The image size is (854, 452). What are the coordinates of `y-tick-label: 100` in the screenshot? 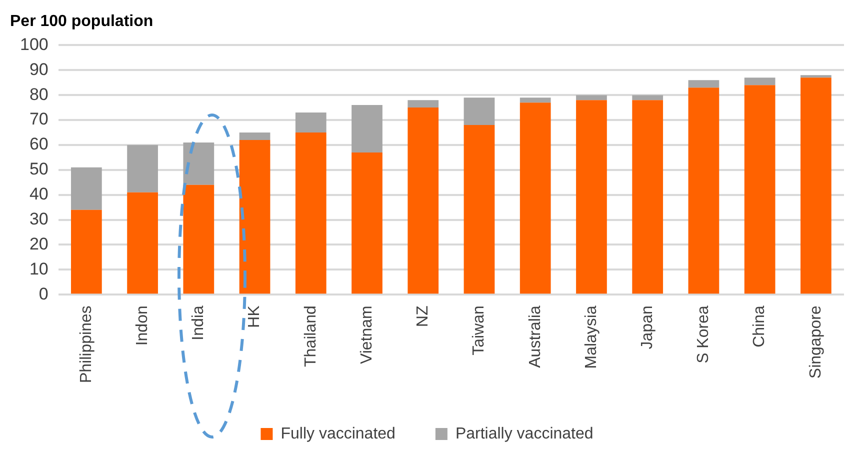 It's located at (34, 44).